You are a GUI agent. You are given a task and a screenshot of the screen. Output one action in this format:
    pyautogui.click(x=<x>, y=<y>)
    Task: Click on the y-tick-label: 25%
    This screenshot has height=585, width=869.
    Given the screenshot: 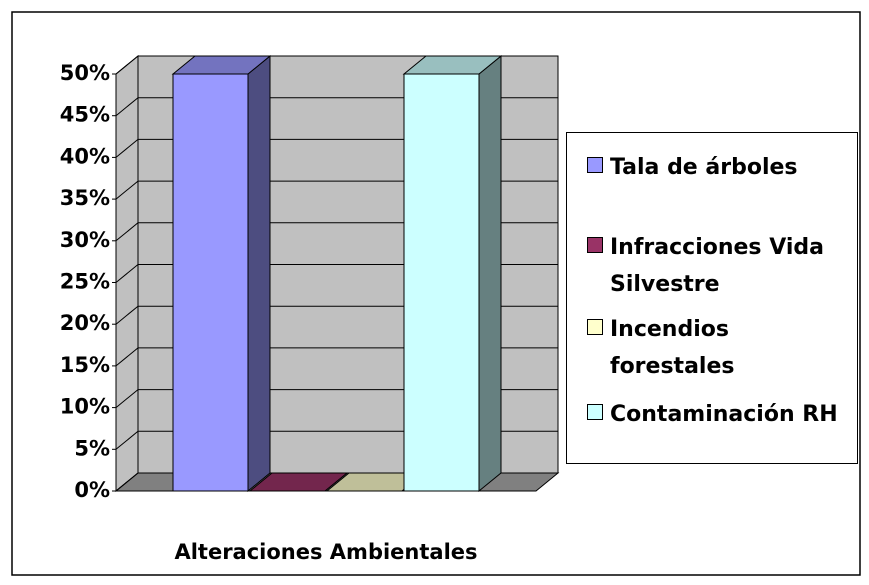 What is the action you would take?
    pyautogui.click(x=85, y=282)
    